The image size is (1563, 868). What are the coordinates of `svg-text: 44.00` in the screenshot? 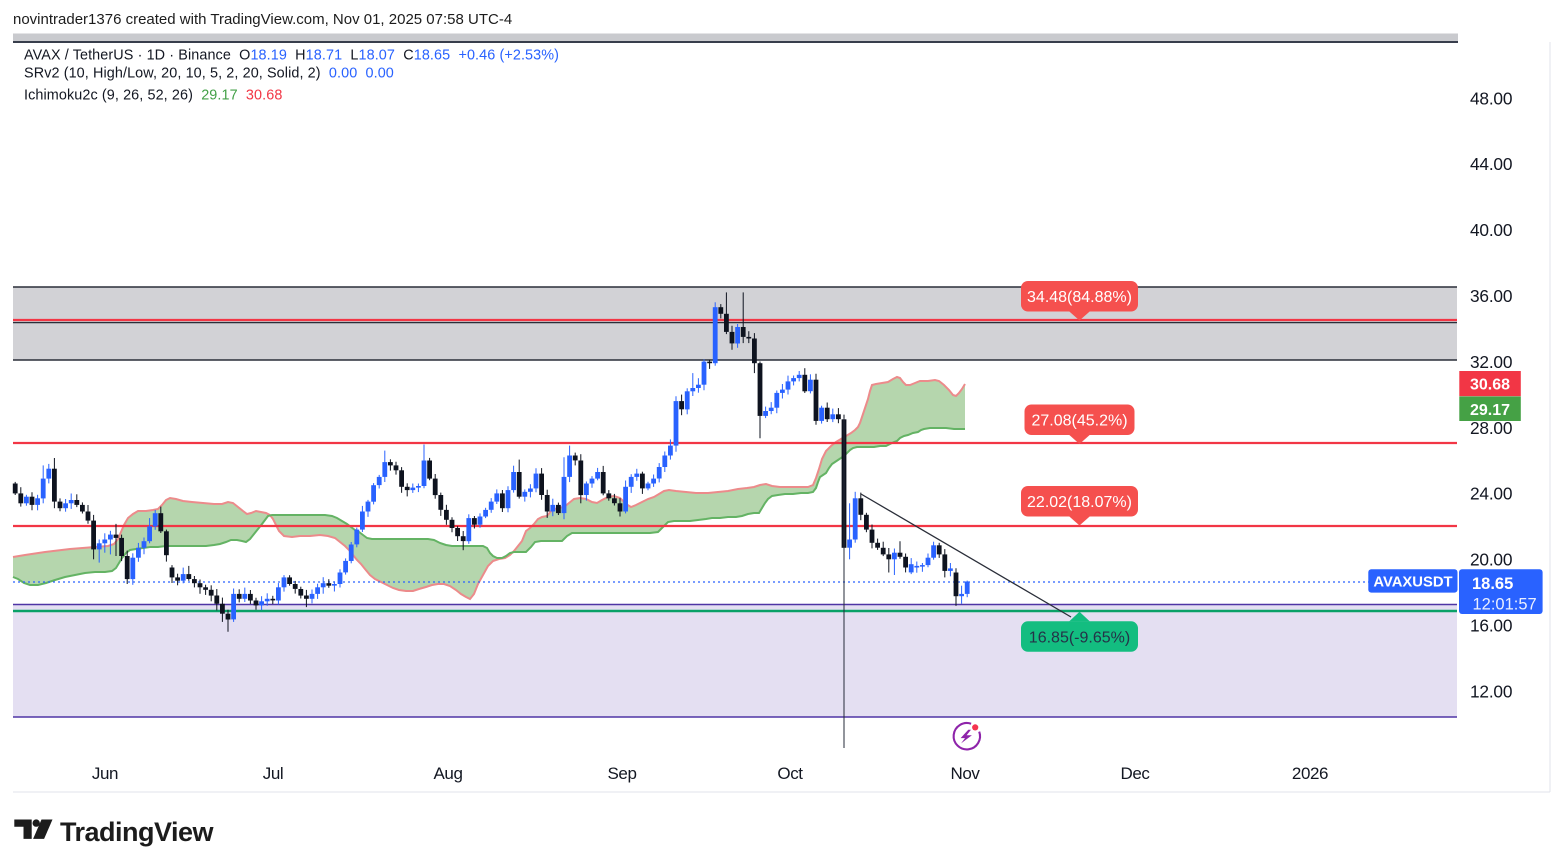 It's located at (1491, 164).